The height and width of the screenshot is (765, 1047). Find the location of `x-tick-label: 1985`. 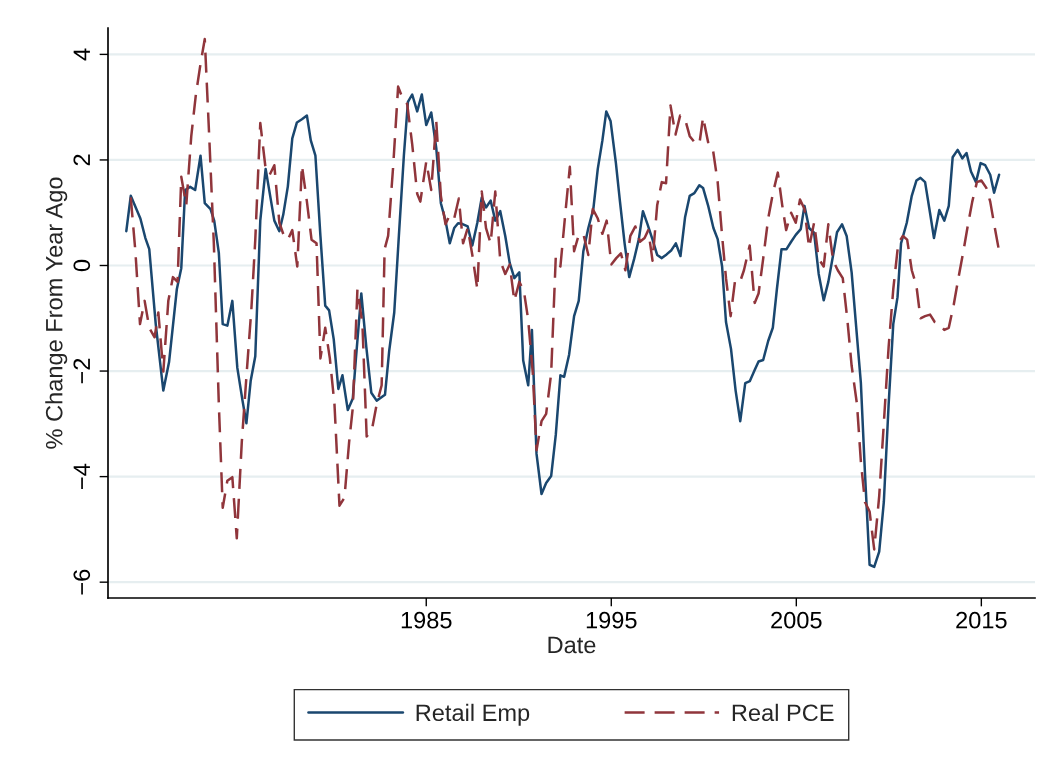

x-tick-label: 1985 is located at coordinates (426, 620).